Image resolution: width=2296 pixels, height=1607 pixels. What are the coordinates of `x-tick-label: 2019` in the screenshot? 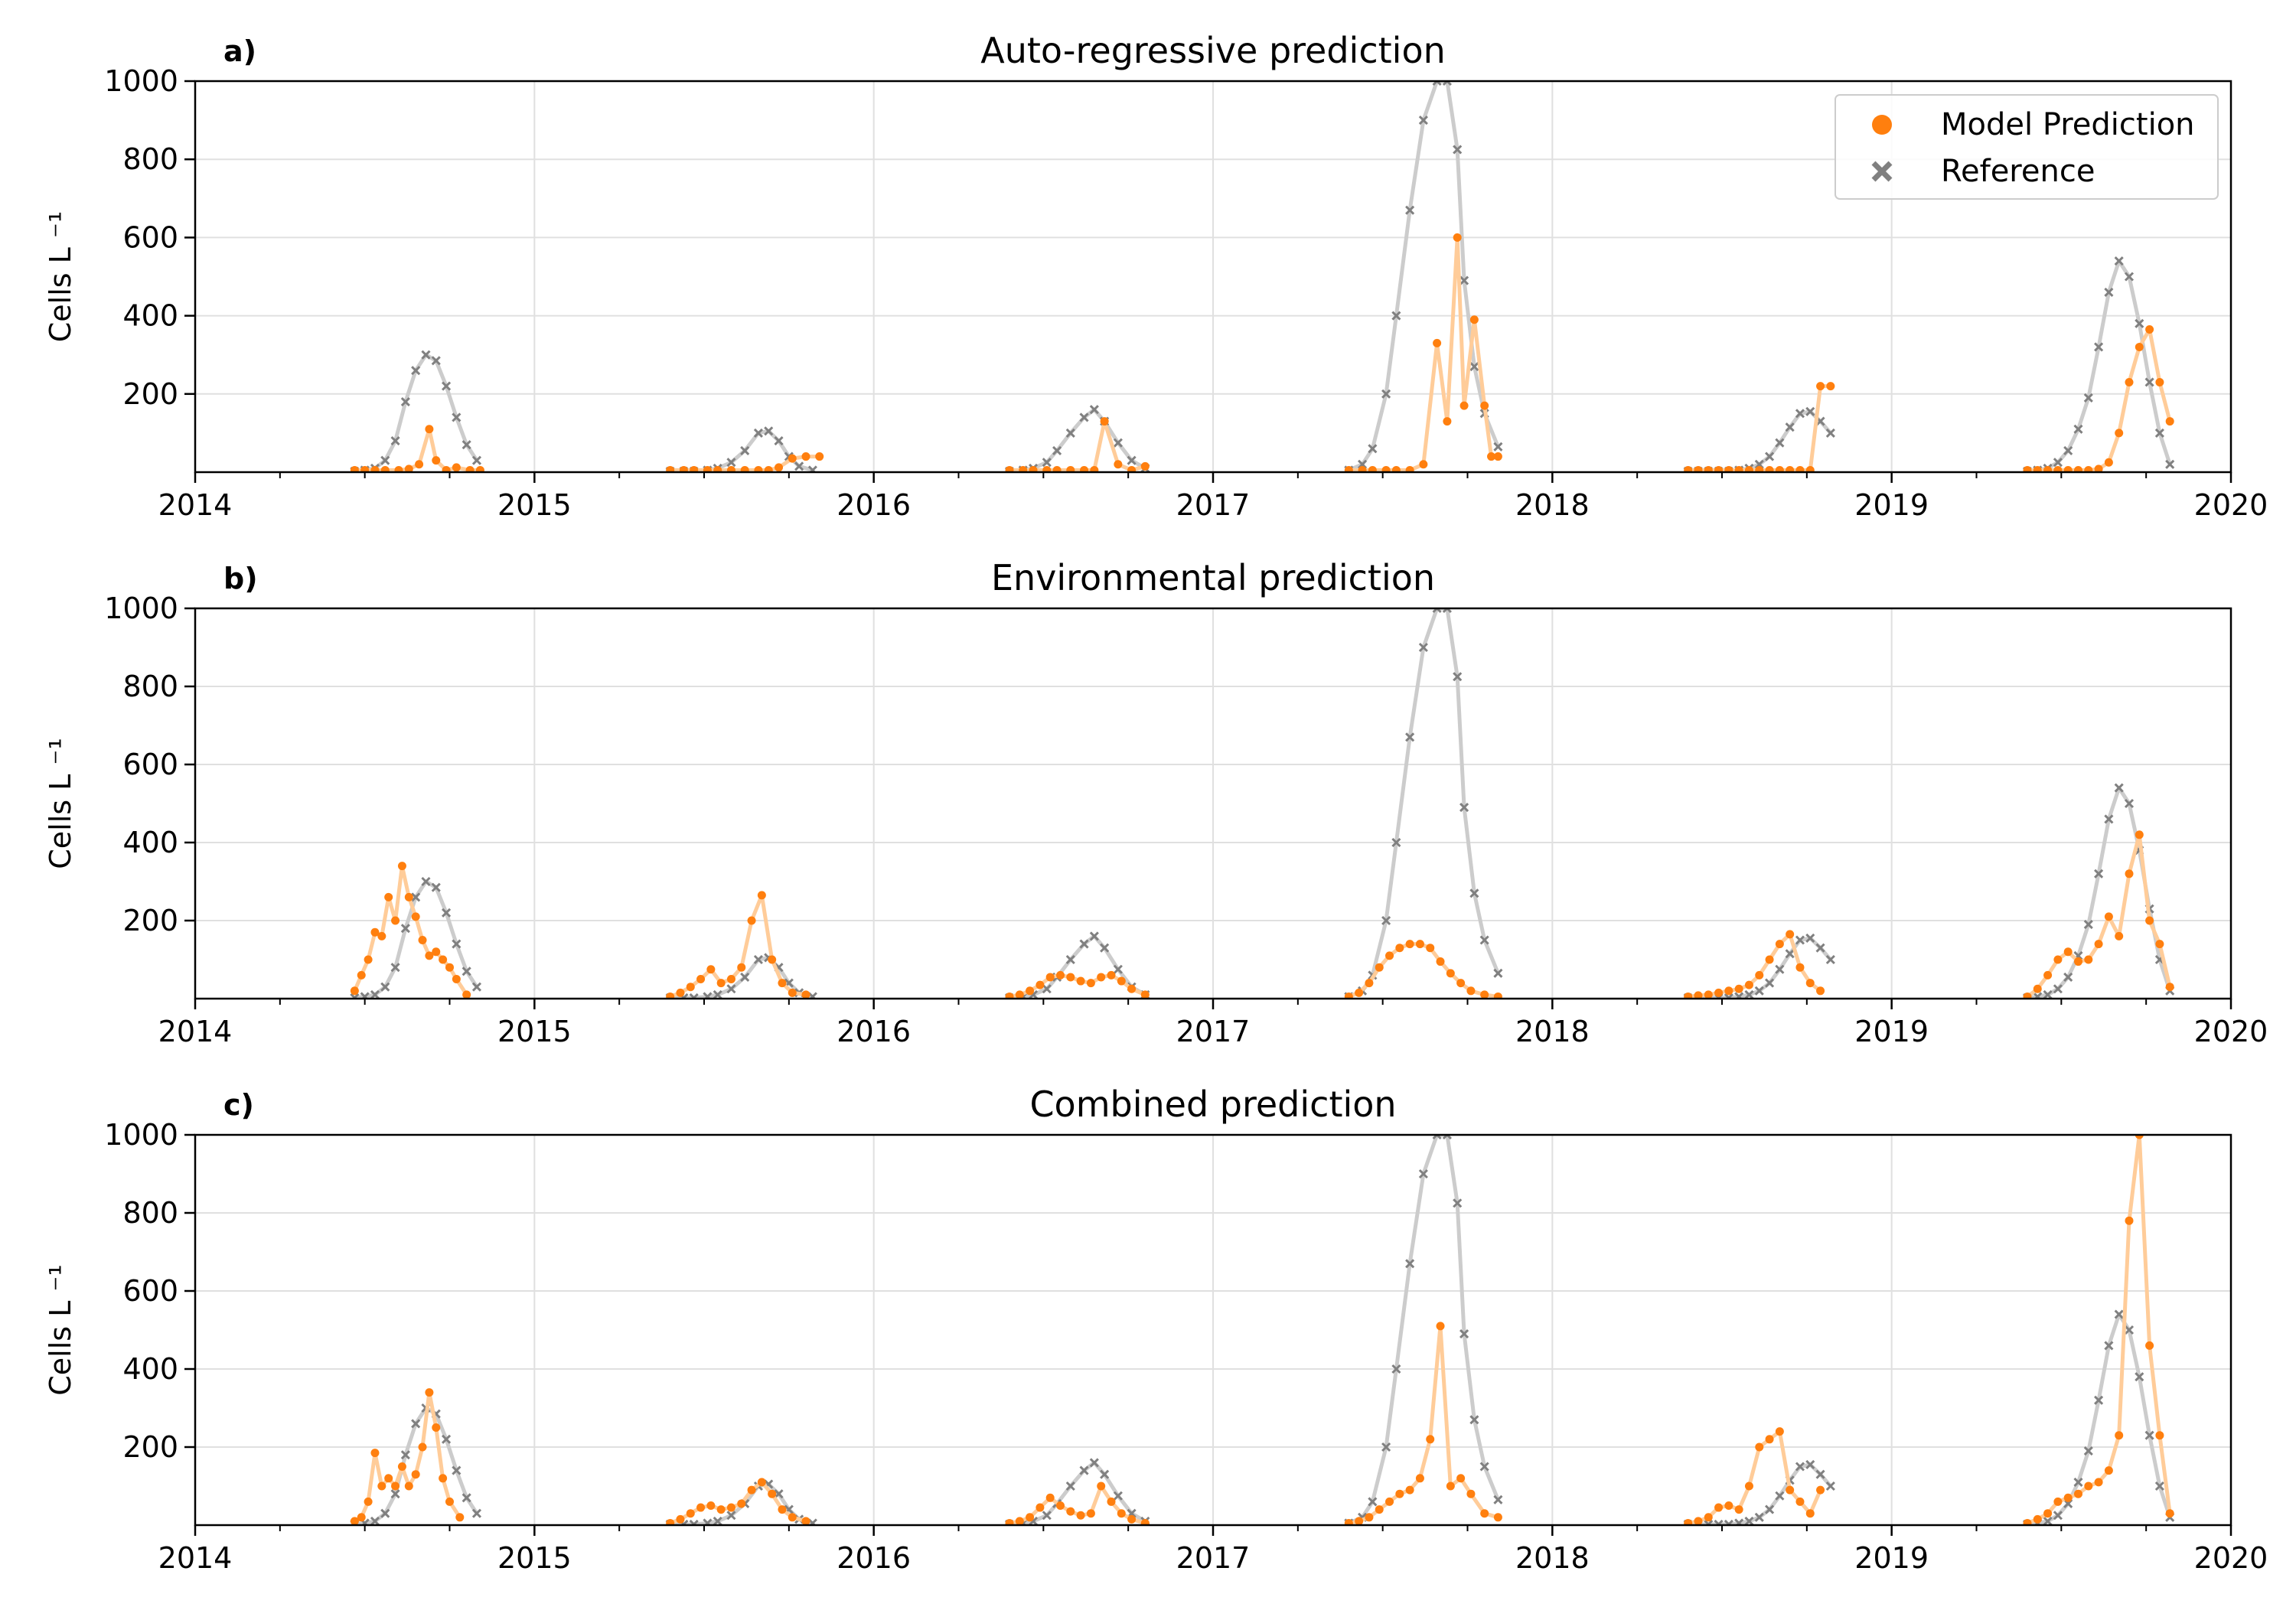 It's located at (1891, 505).